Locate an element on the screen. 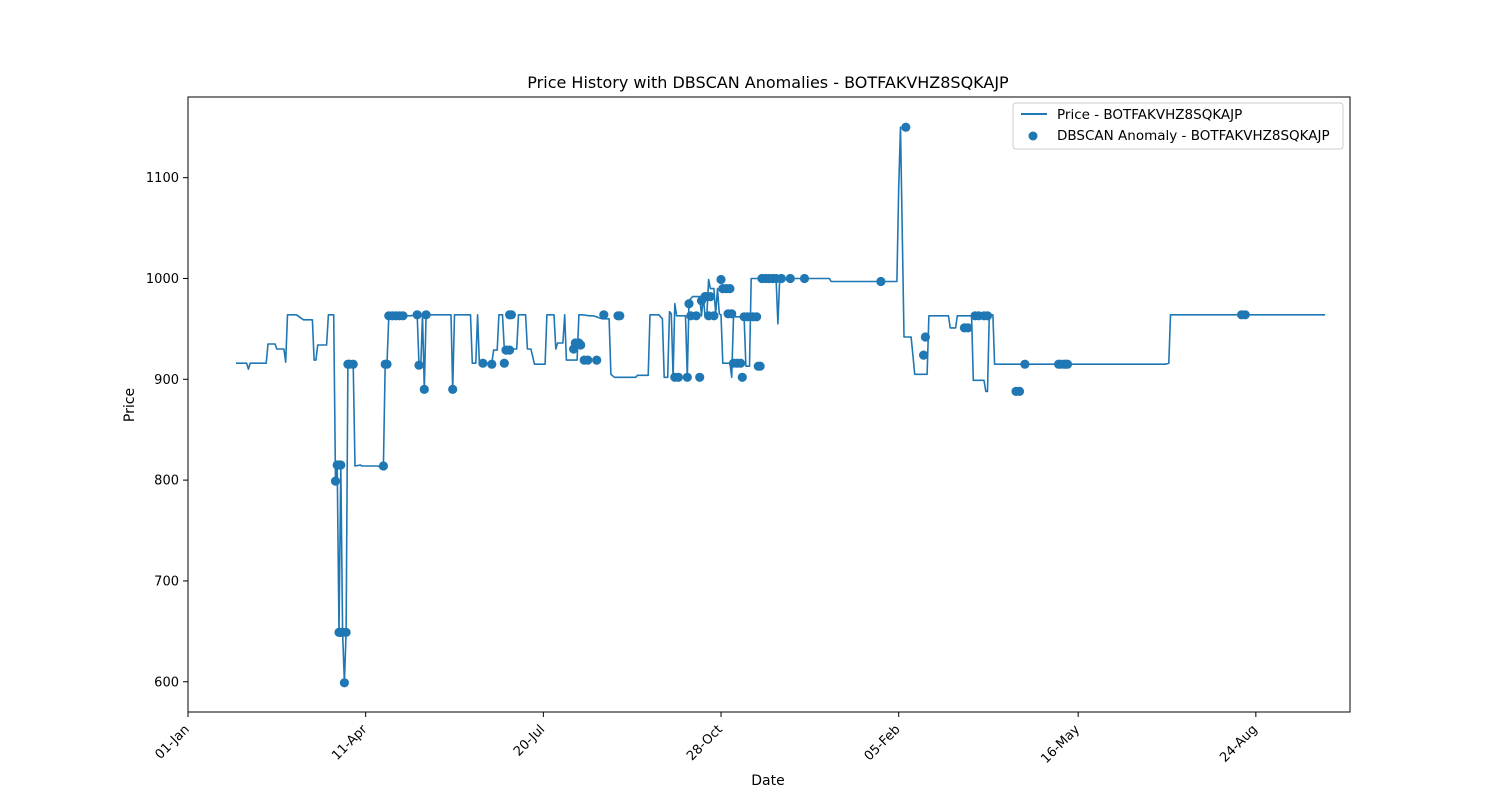 Image resolution: width=1500 pixels, height=800 pixels. x-tick-label: 28-Oct is located at coordinates (705, 743).